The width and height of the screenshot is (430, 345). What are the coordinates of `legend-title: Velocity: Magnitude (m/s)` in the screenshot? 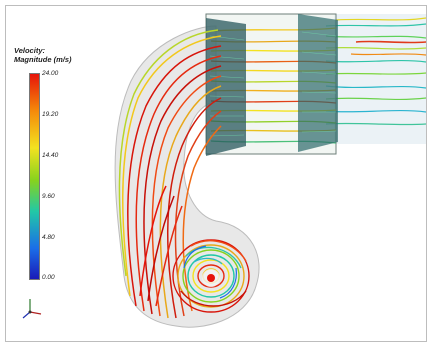 It's located at (43, 55).